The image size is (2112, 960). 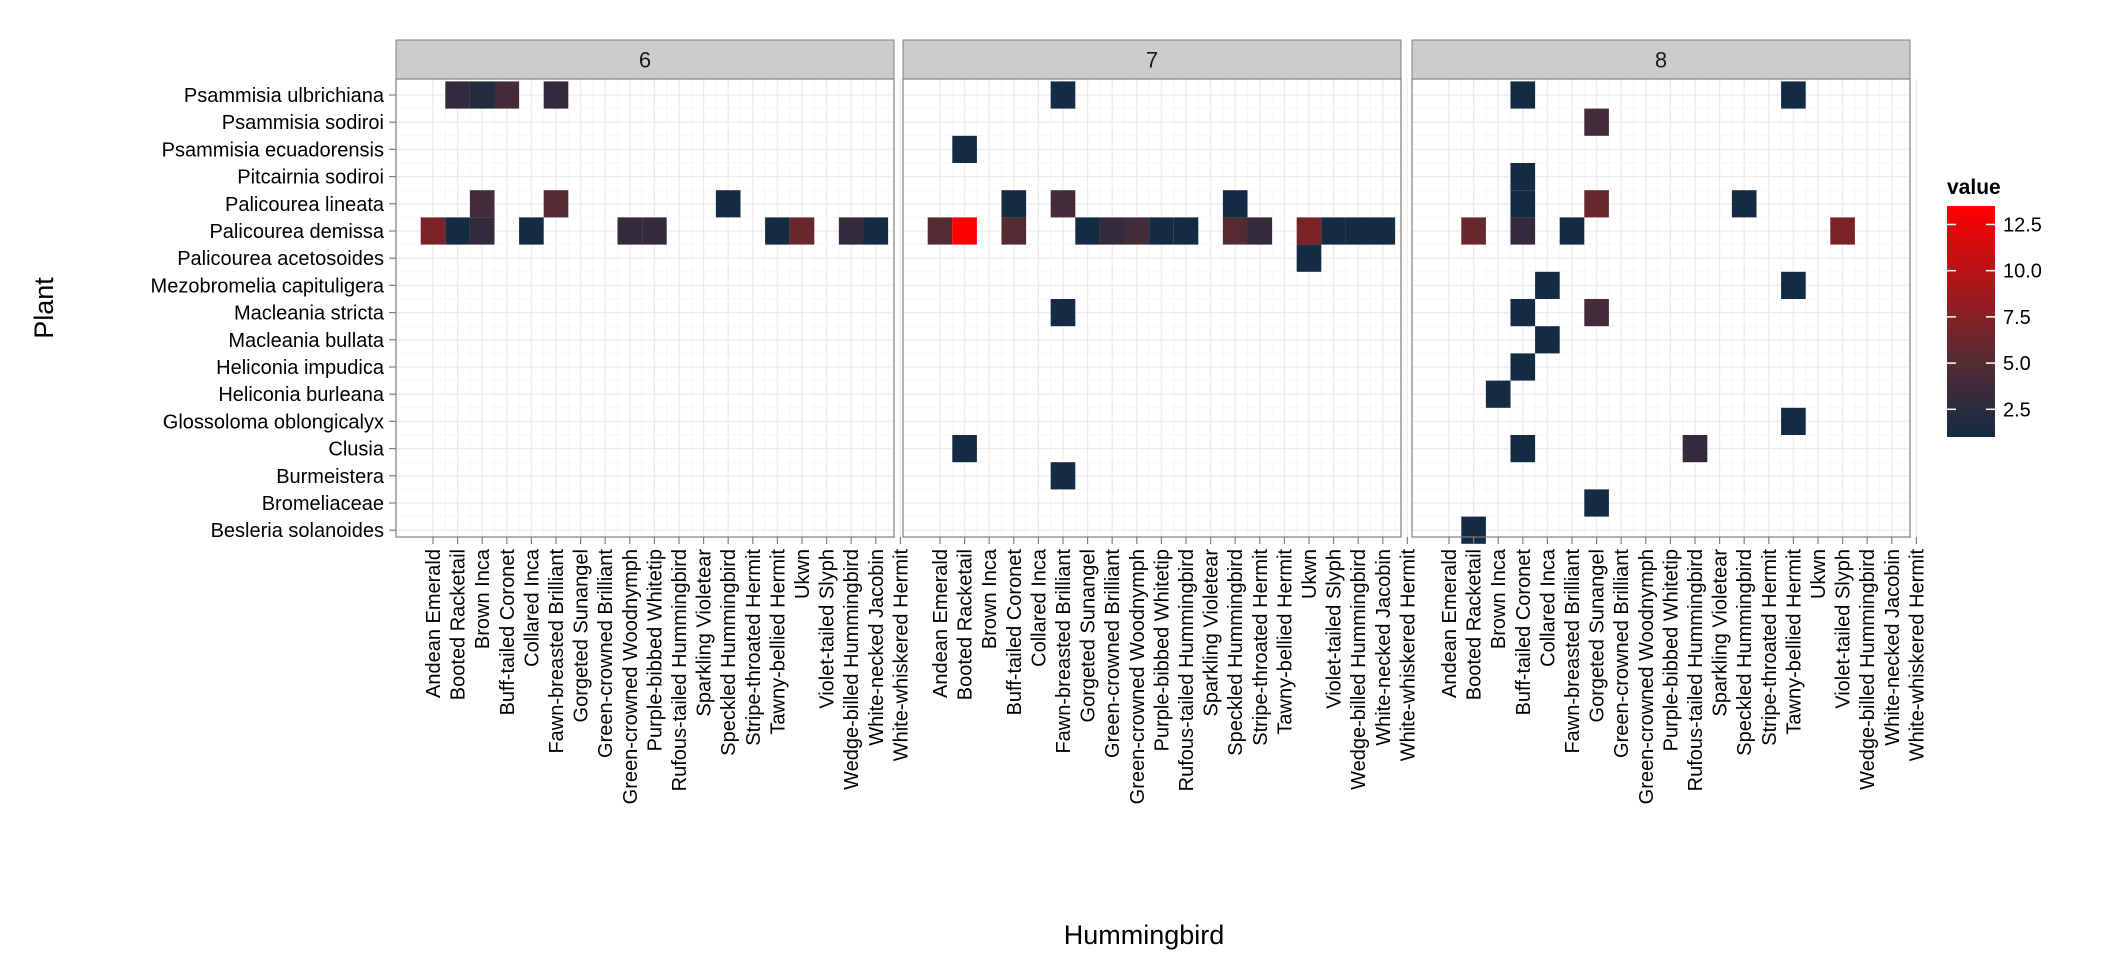 What do you see at coordinates (1547, 285) in the screenshot?
I see `heatmap-cell-8-collared-inca-mezobromelia-capituligera` at bounding box center [1547, 285].